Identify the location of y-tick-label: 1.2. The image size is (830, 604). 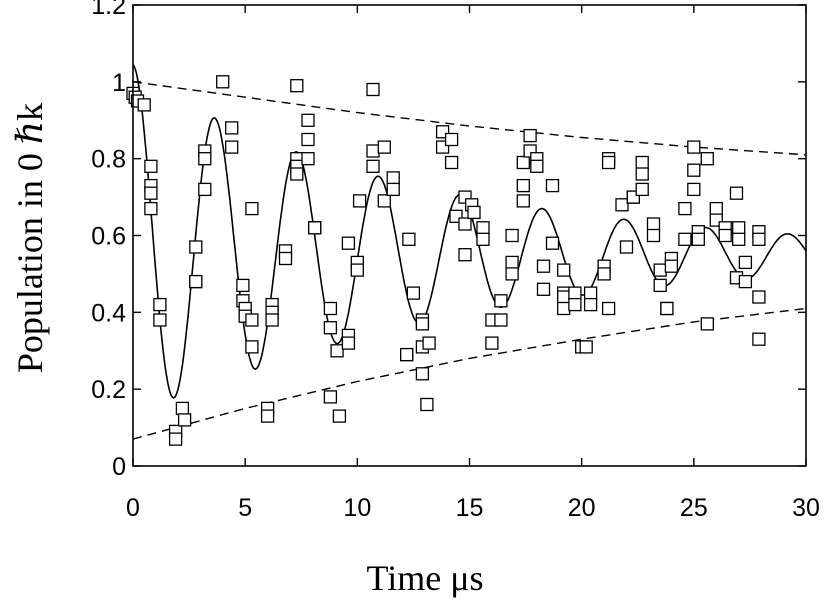
(108, 10).